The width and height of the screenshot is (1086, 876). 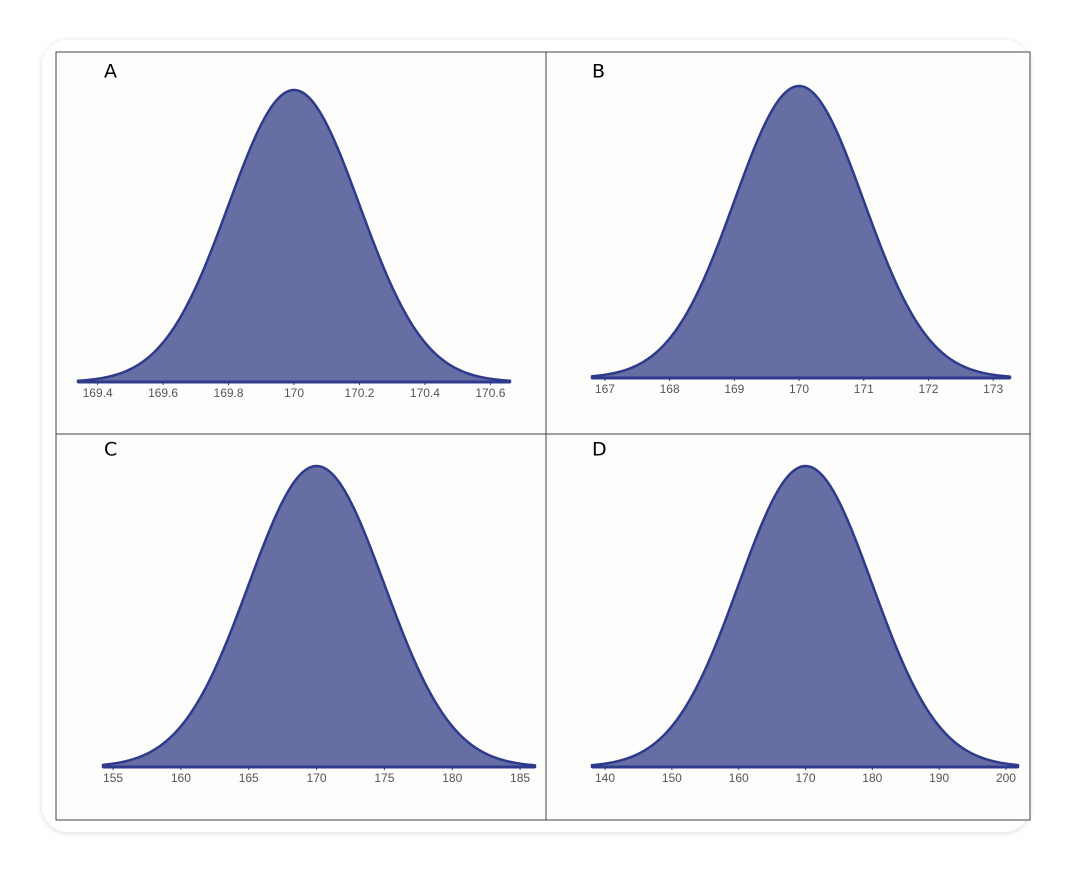 I want to click on x-tick-label: 169, so click(x=734, y=389).